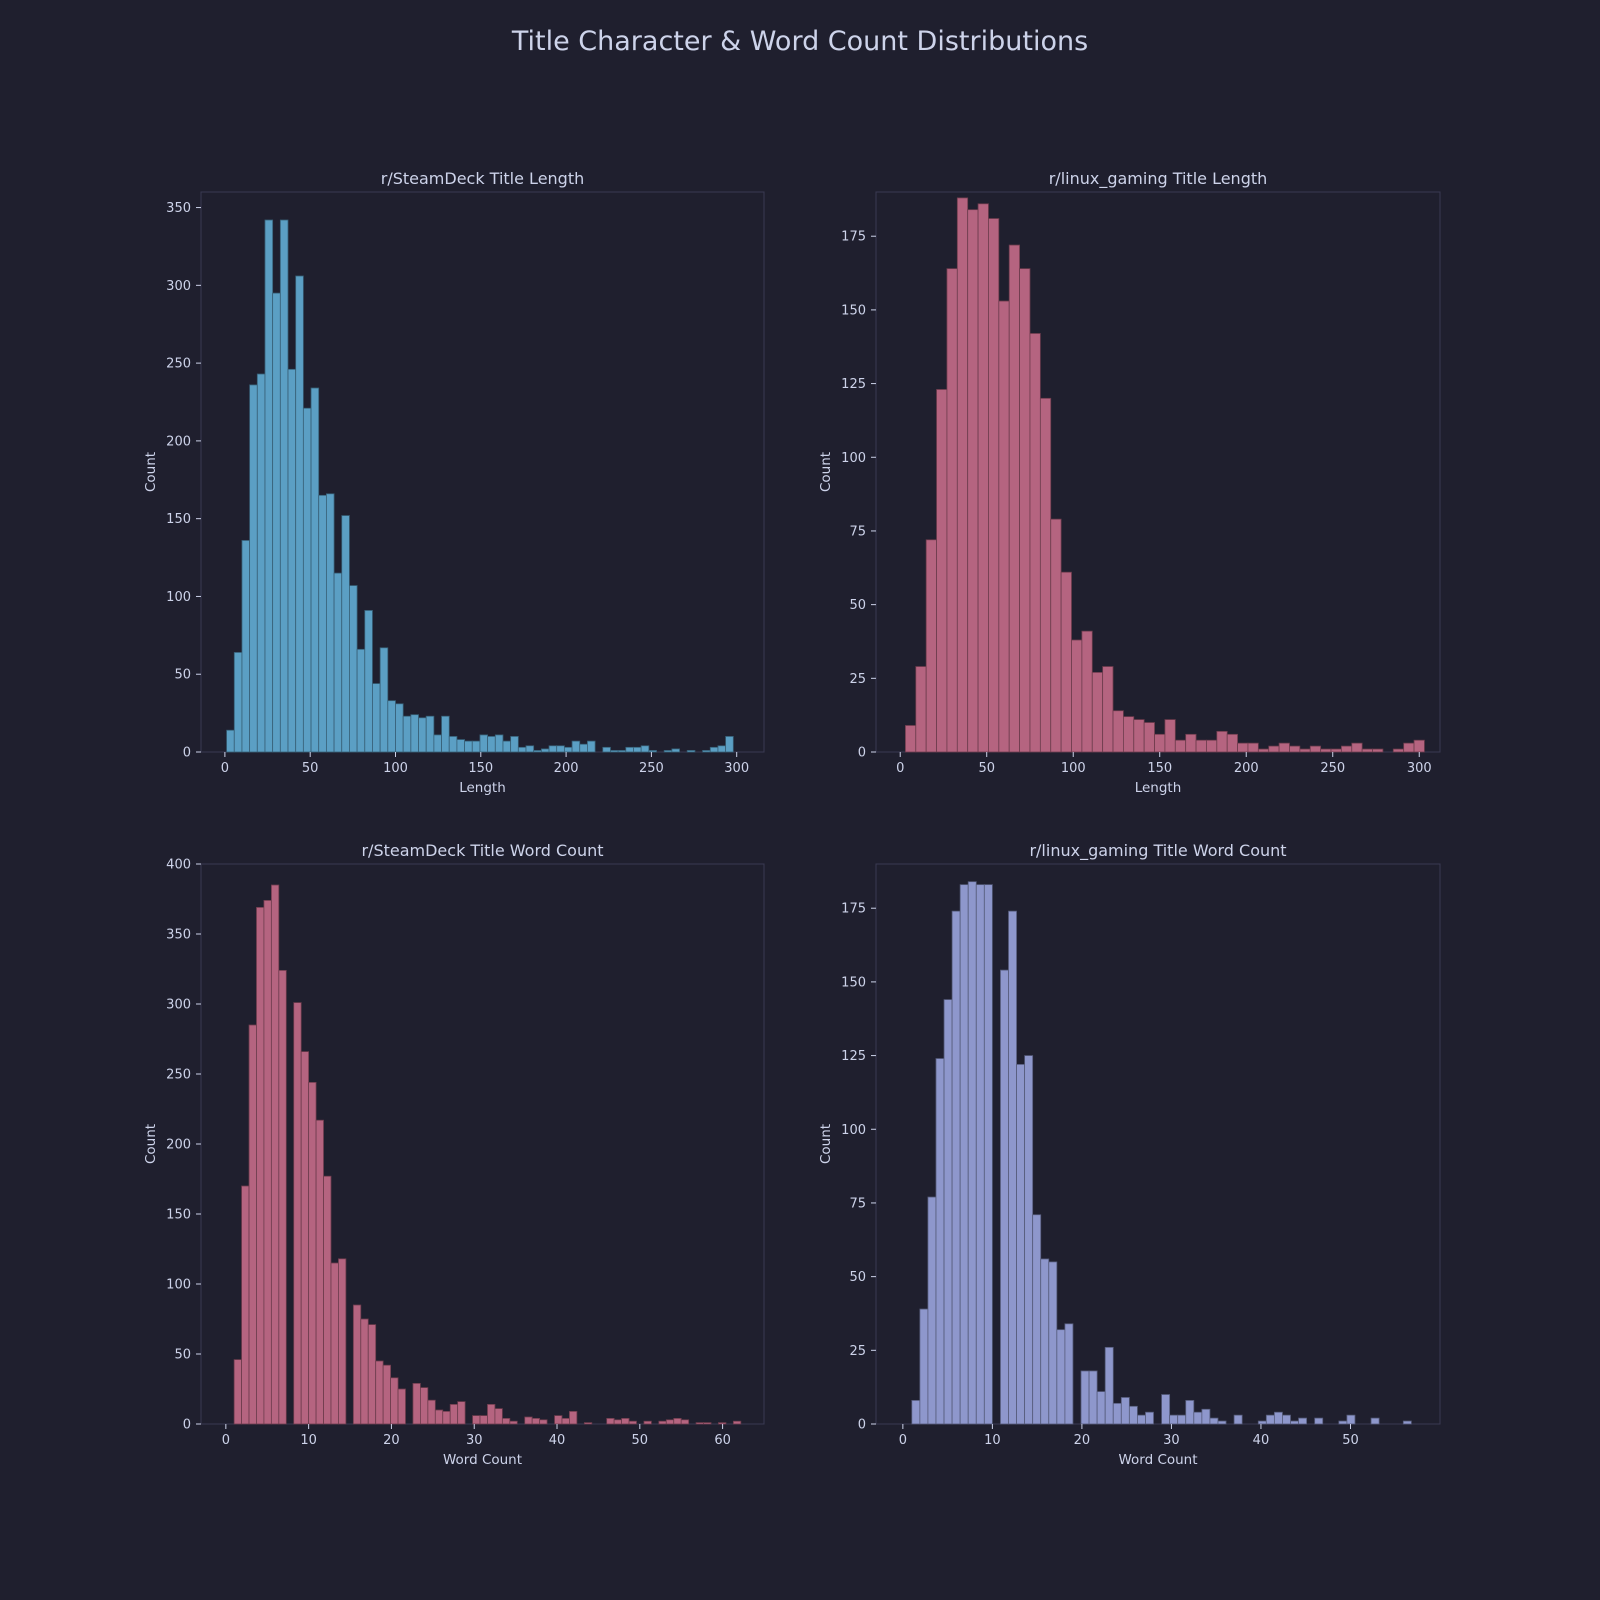  I want to click on x-tick-label: 100, so click(1073, 768).